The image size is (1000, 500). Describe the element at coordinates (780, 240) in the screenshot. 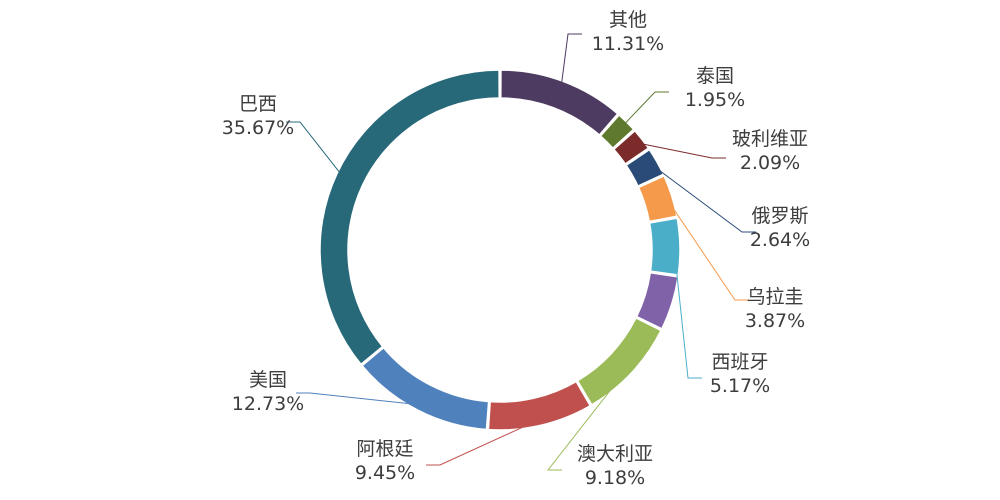

I see `slice-value-label: 2.64%` at that location.